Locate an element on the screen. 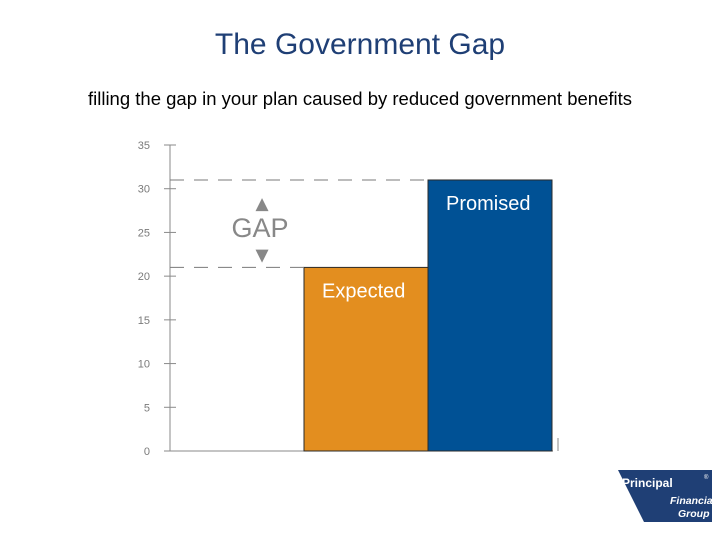 This screenshot has width=720, height=540. gap-arrow-down-icon: ▼ is located at coordinates (262, 255).